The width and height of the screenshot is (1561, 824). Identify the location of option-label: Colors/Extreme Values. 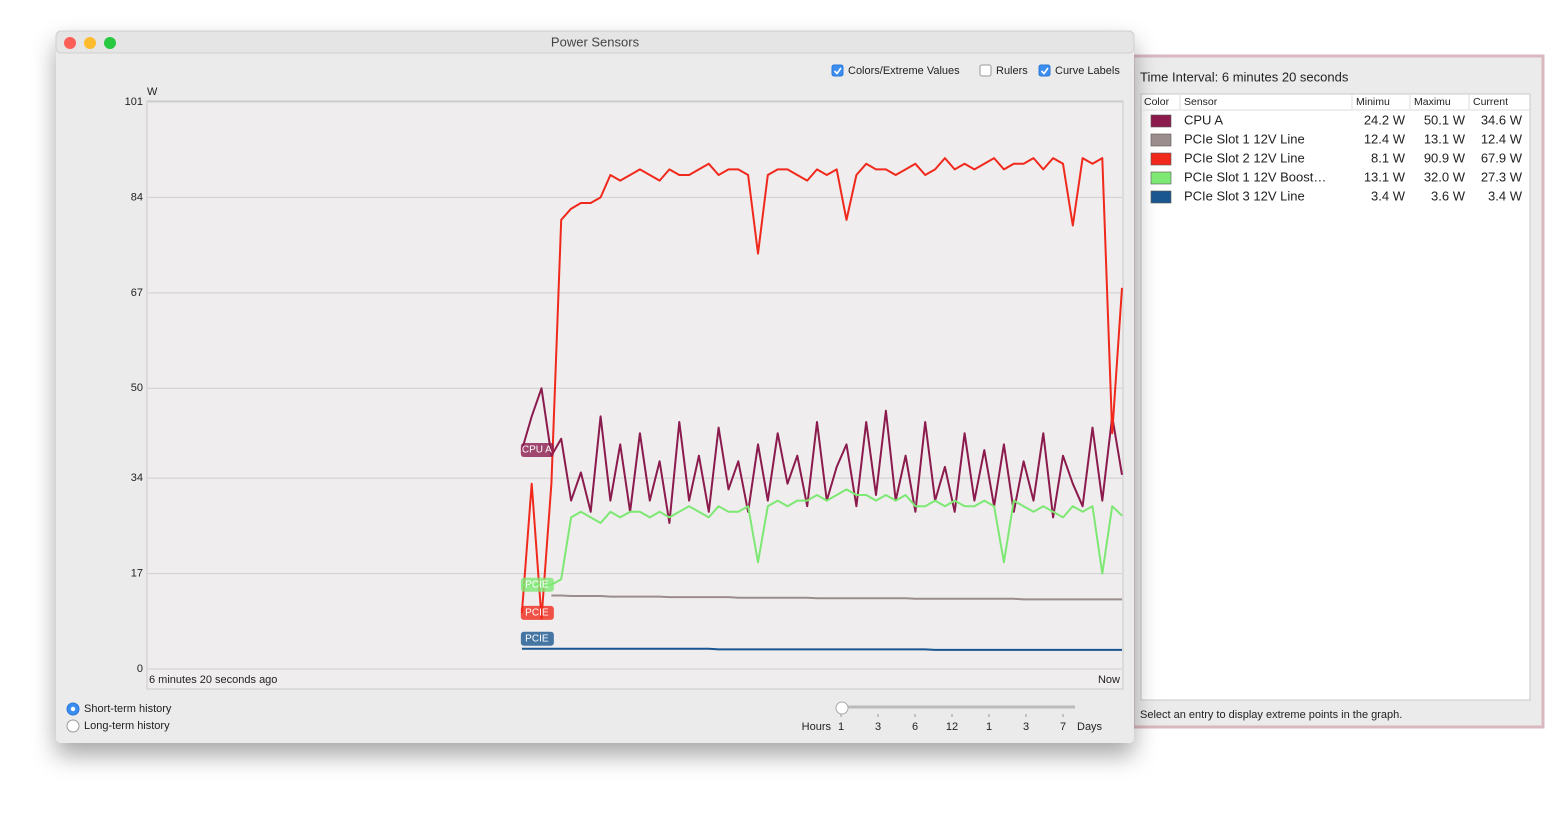
(904, 71).